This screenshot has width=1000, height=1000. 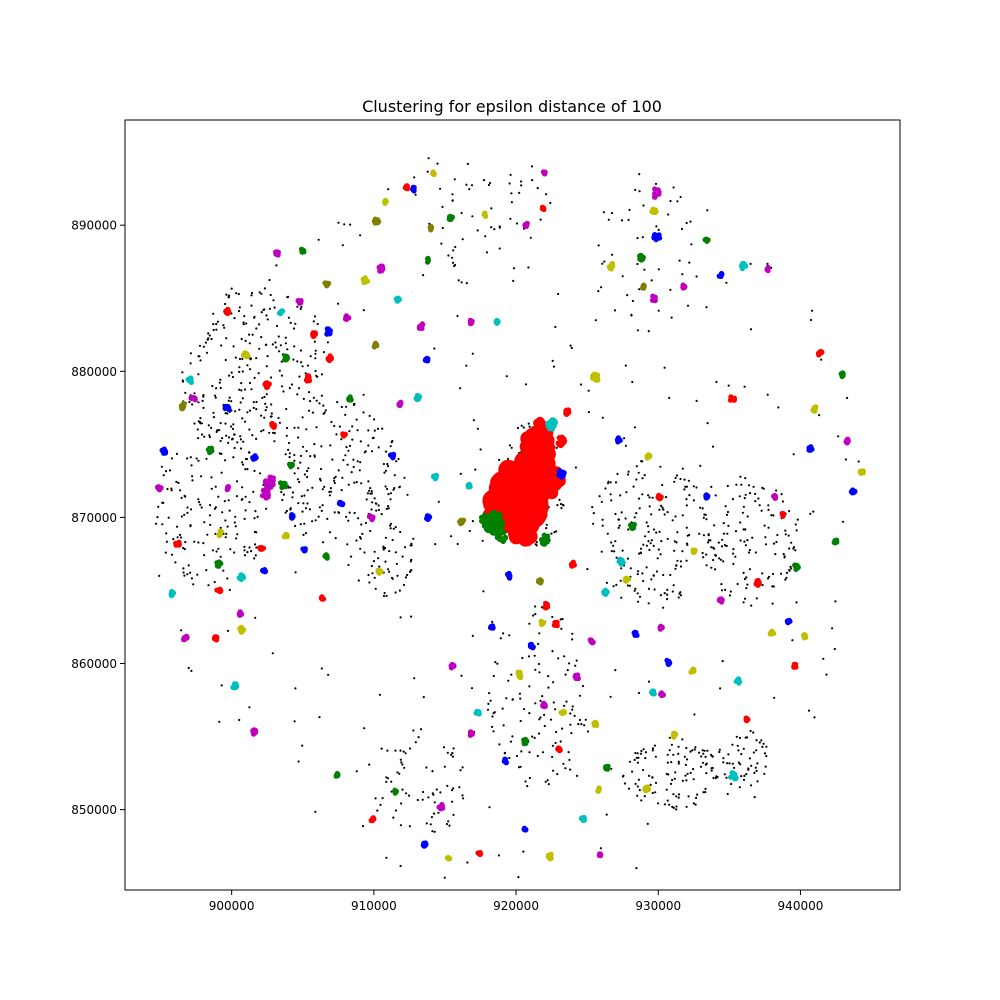 What do you see at coordinates (94, 372) in the screenshot?
I see `y-tick-label: 880000` at bounding box center [94, 372].